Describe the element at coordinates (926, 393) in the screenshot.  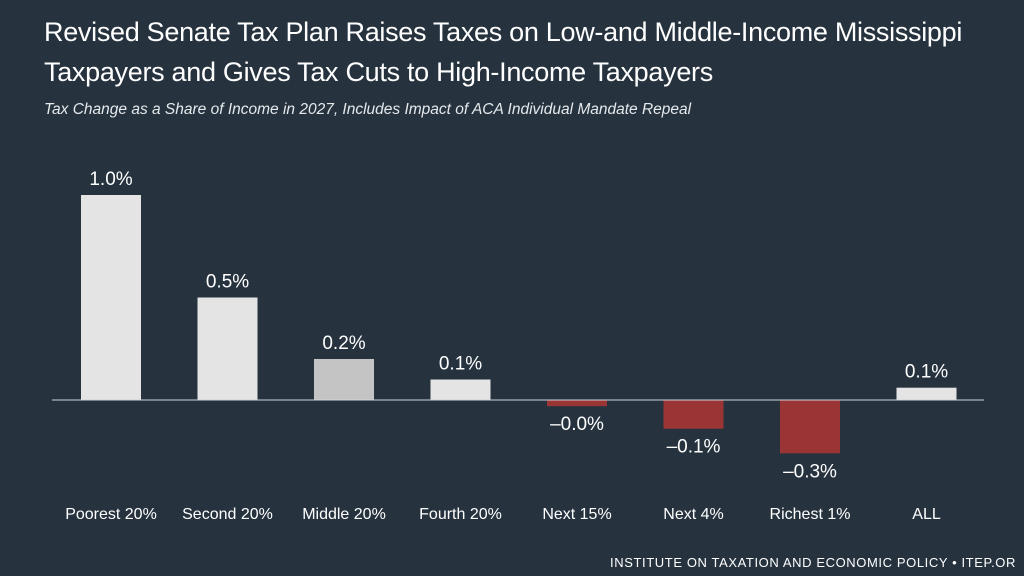
I see `bar-all` at that location.